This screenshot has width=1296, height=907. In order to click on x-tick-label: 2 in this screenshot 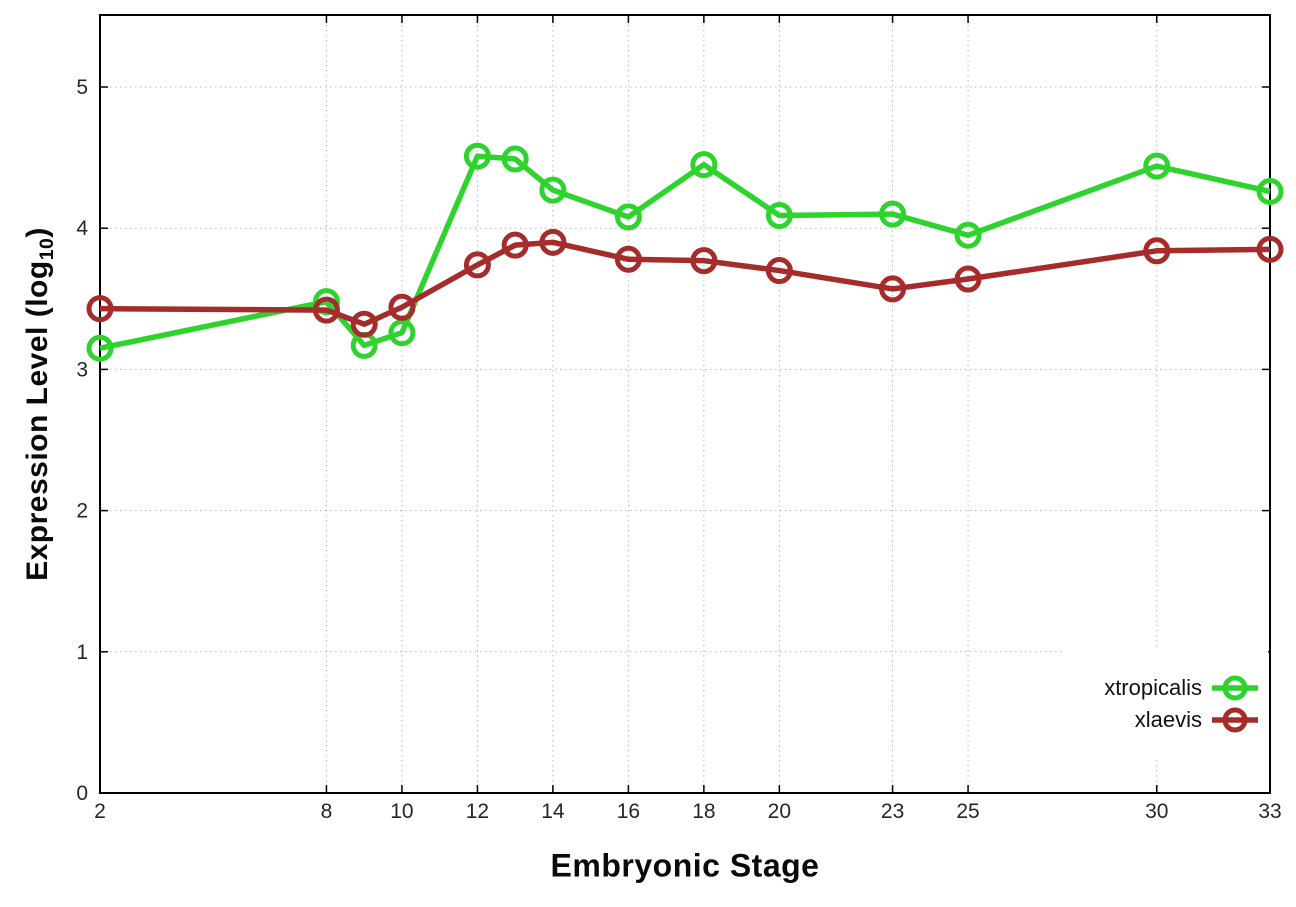, I will do `click(100, 811)`.